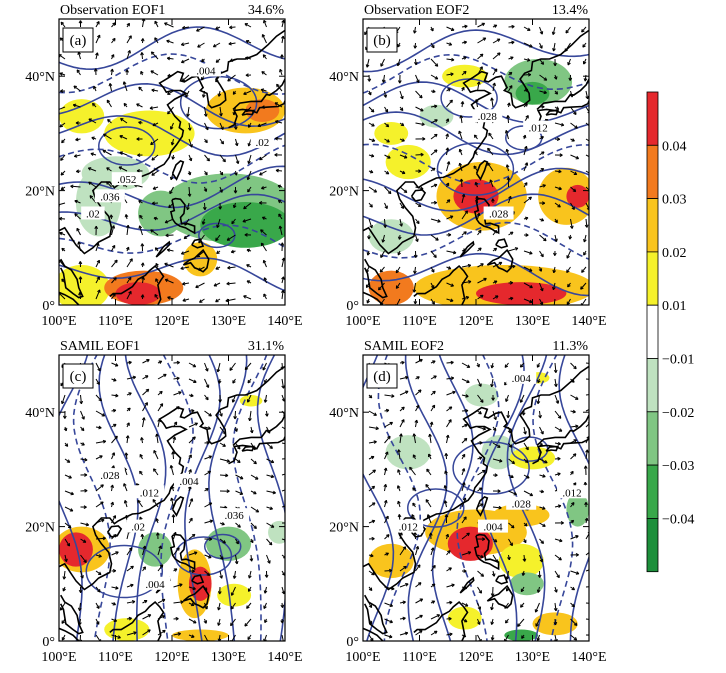 The height and width of the screenshot is (673, 726). Describe the element at coordinates (344, 413) in the screenshot. I see `y-tick-label: 40°N` at that location.